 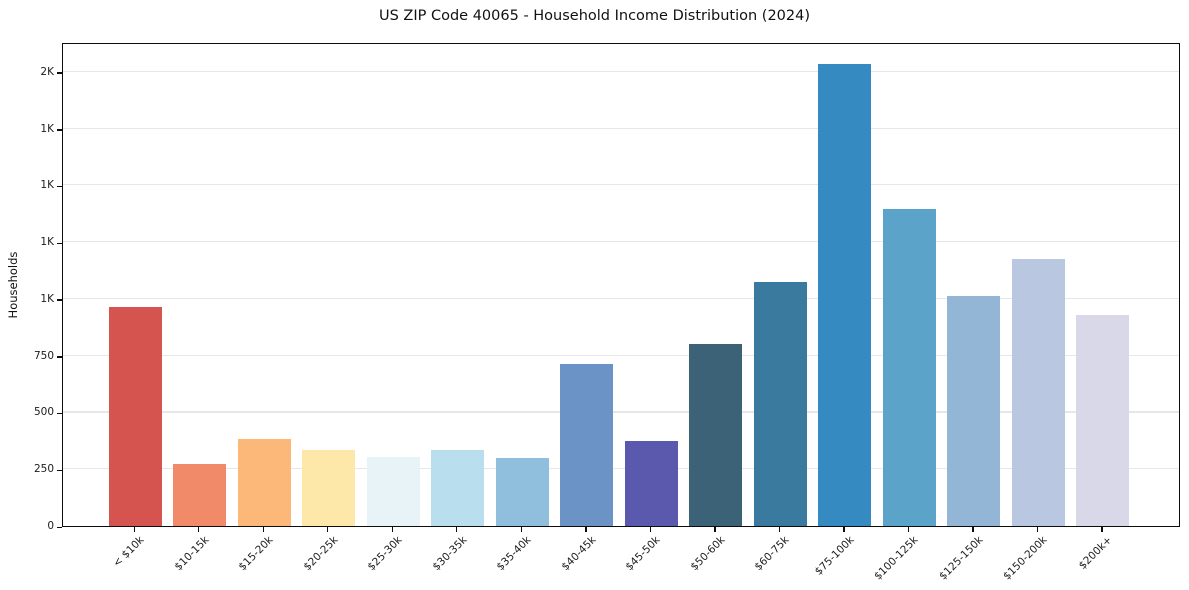 What do you see at coordinates (716, 434) in the screenshot?
I see `bar-$50-60k` at bounding box center [716, 434].